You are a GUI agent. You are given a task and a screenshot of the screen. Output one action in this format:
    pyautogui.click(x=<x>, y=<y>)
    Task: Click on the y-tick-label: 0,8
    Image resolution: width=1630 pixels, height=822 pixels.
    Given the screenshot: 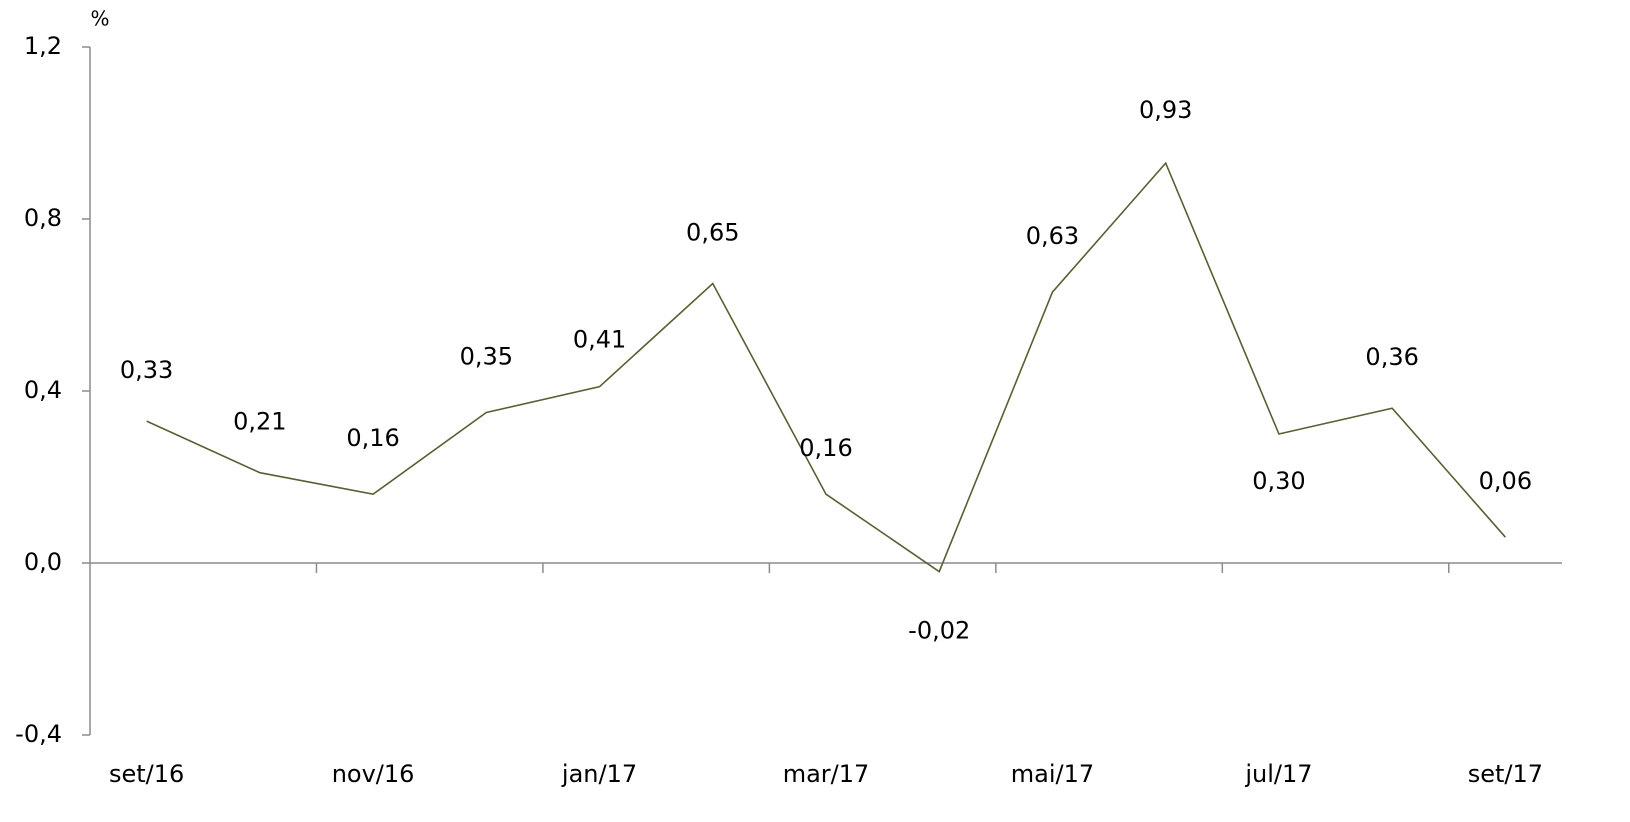 What is the action you would take?
    pyautogui.click(x=43, y=218)
    